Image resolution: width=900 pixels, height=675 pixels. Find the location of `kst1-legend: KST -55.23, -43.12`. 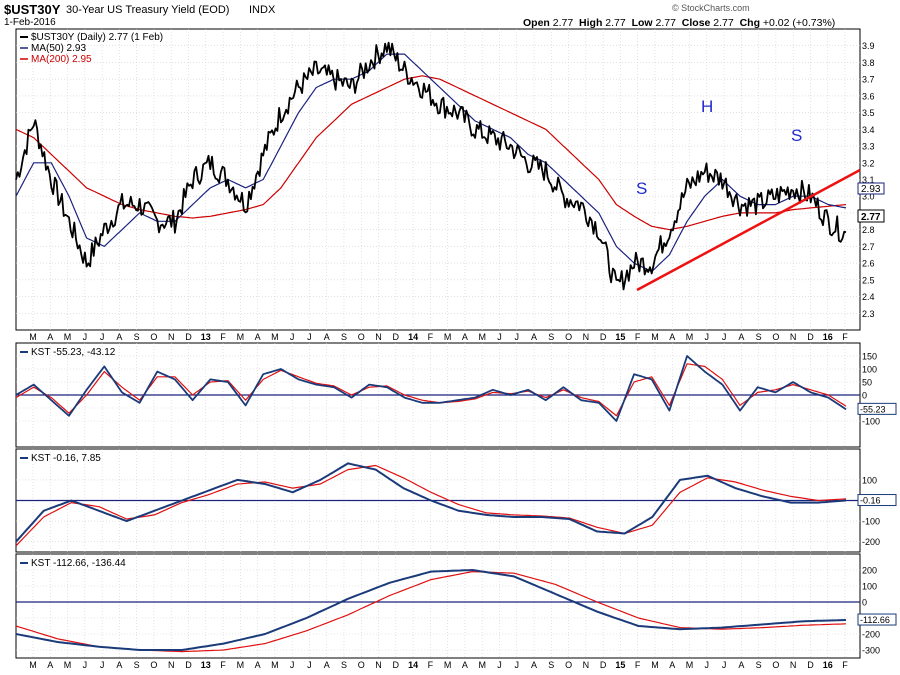

kst1-legend: KST -55.23, -43.12 is located at coordinates (68, 352).